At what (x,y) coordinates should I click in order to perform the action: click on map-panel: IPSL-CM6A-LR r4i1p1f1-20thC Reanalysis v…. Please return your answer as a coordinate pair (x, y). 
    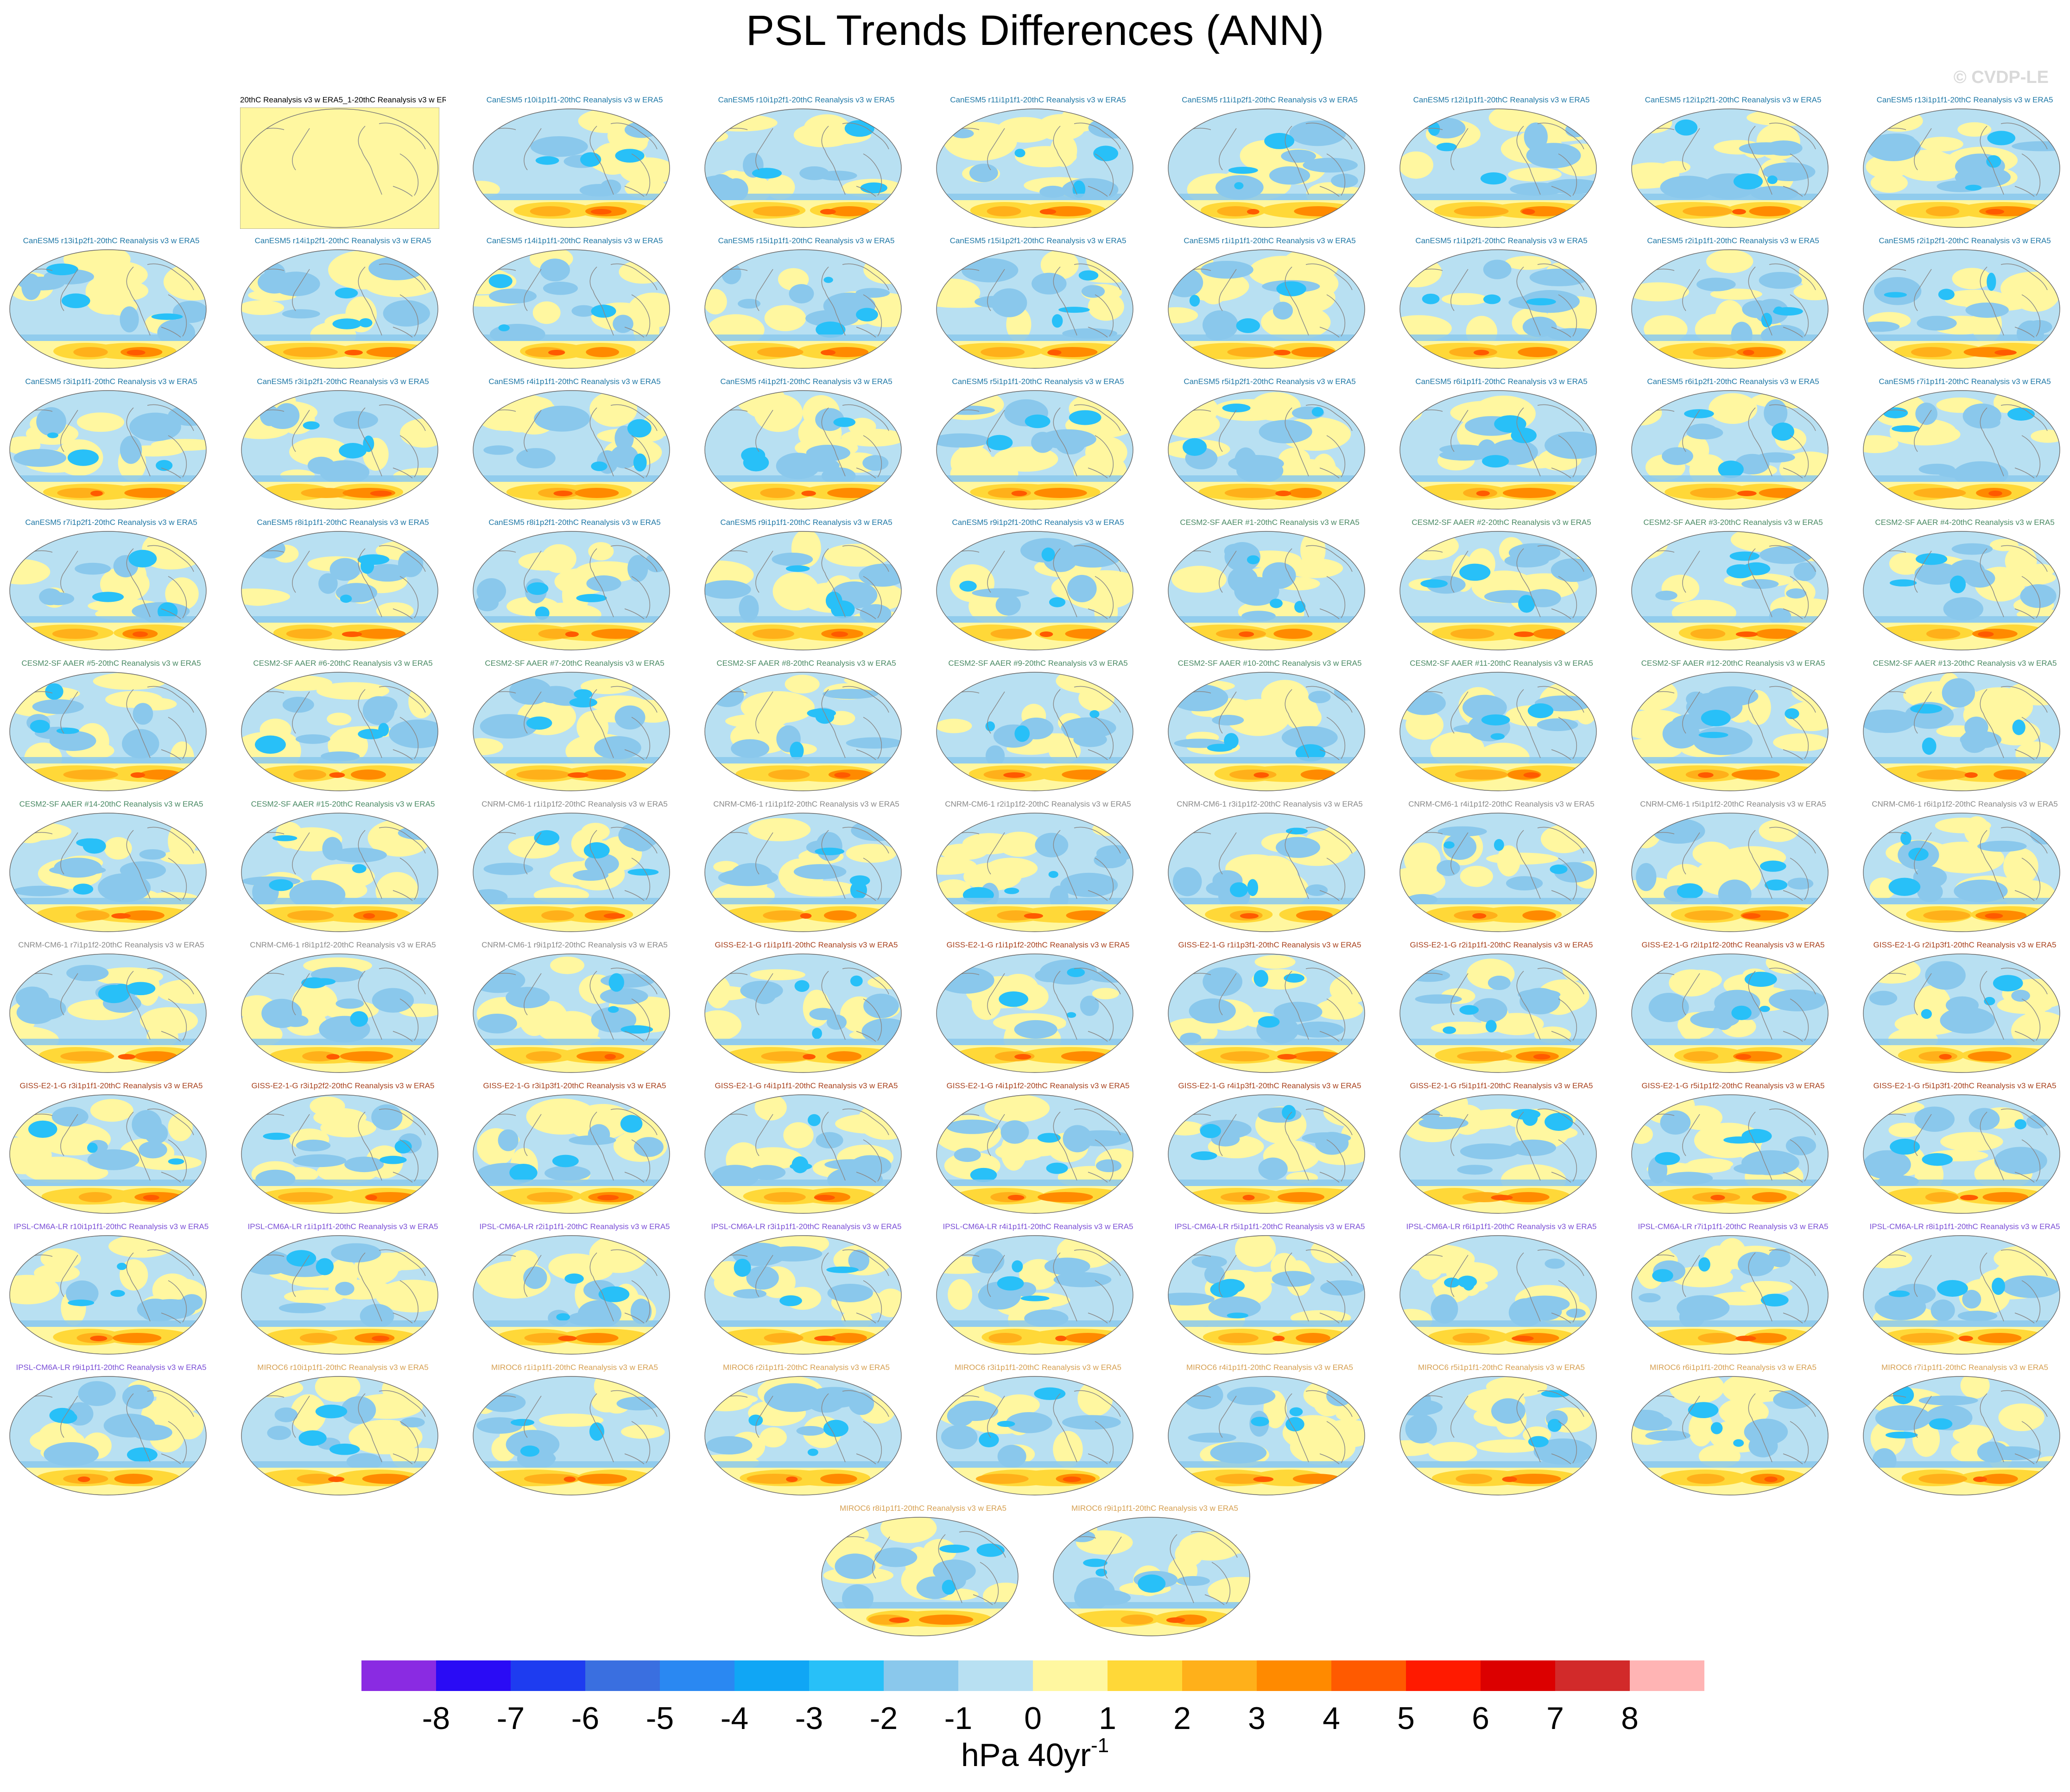
    Looking at the image, I should click on (1038, 1291).